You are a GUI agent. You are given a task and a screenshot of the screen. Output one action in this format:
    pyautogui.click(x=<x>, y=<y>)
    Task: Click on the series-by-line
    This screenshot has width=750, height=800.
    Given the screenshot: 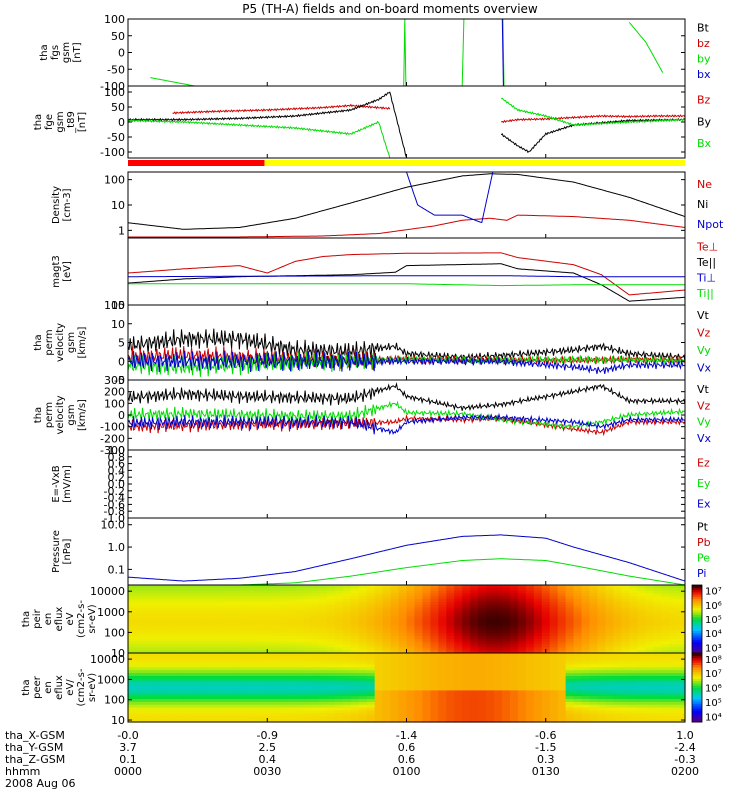 What is the action you would take?
    pyautogui.click(x=172, y=82)
    